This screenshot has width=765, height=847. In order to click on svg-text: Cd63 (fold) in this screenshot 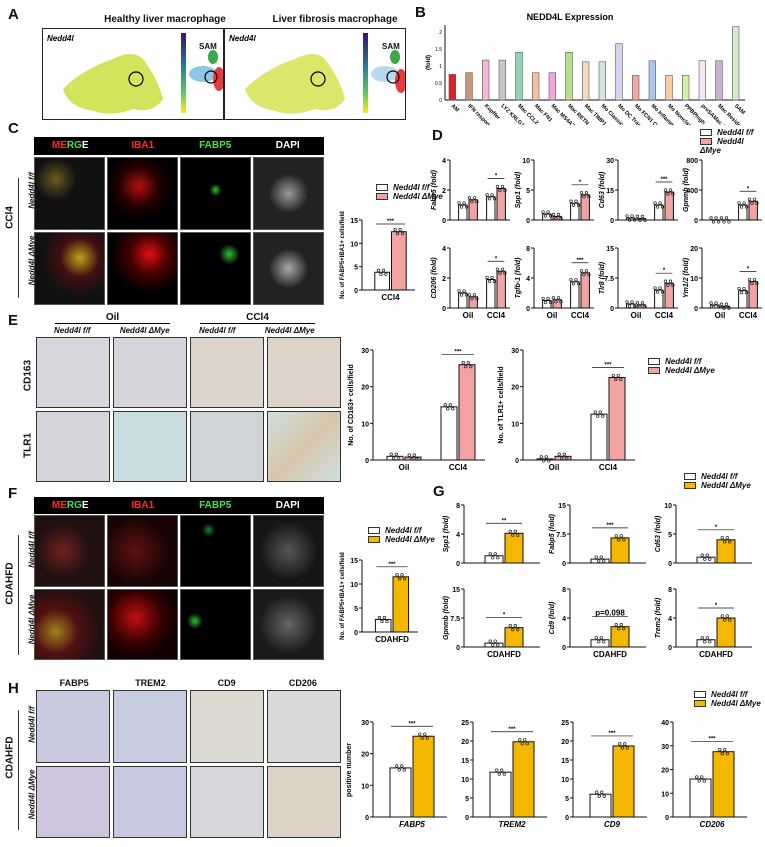, I will do `click(658, 533)`.